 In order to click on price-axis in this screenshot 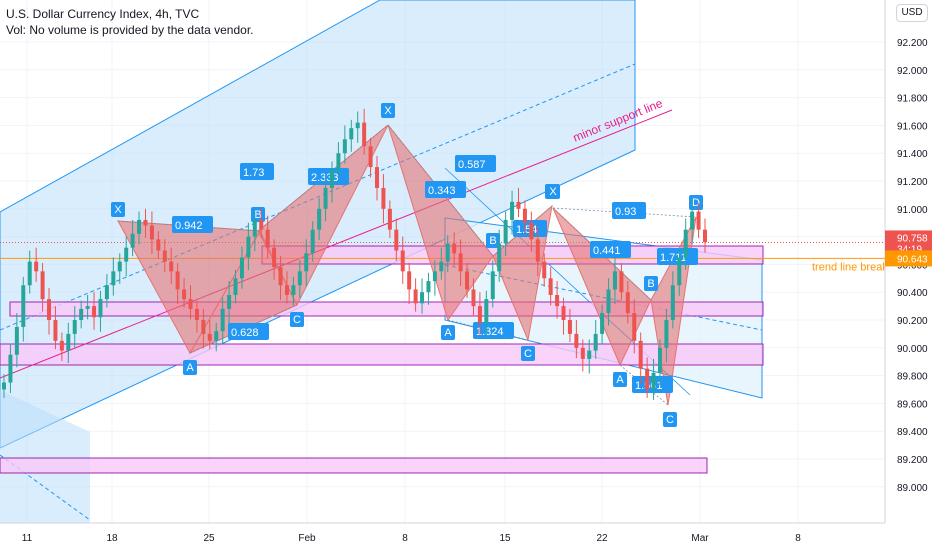, I will do `click(908, 275)`.